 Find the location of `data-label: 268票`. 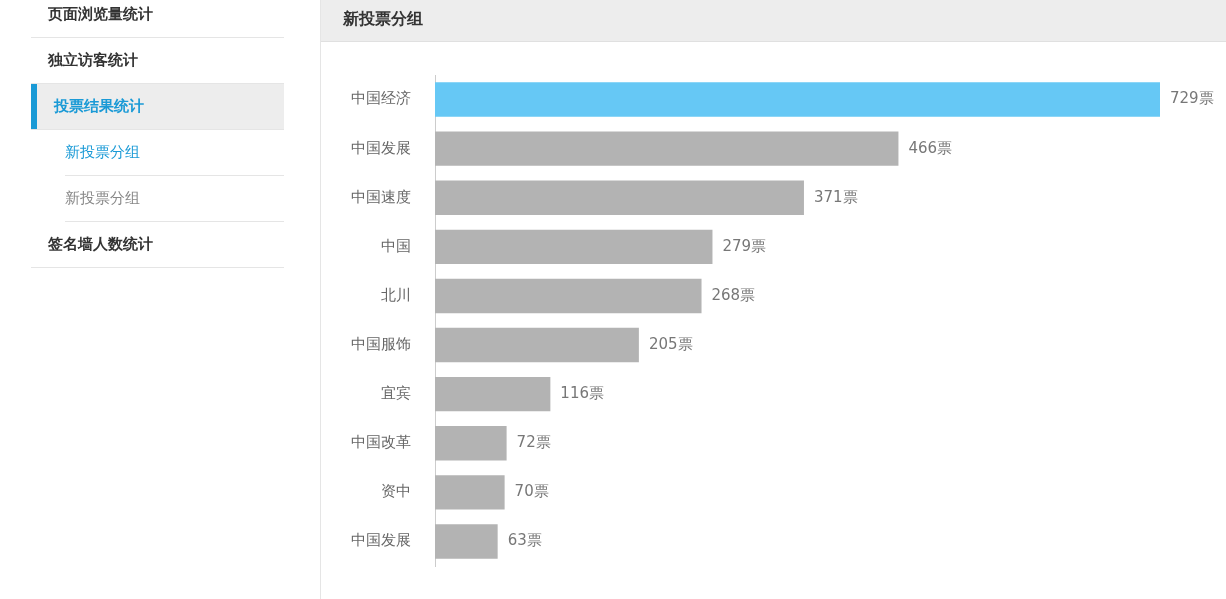

data-label: 268票 is located at coordinates (733, 294).